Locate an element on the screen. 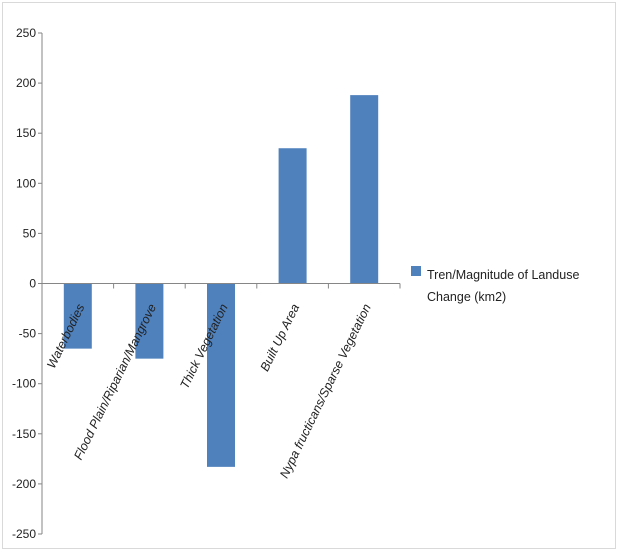  y-tick-label: 0 is located at coordinates (32, 284).